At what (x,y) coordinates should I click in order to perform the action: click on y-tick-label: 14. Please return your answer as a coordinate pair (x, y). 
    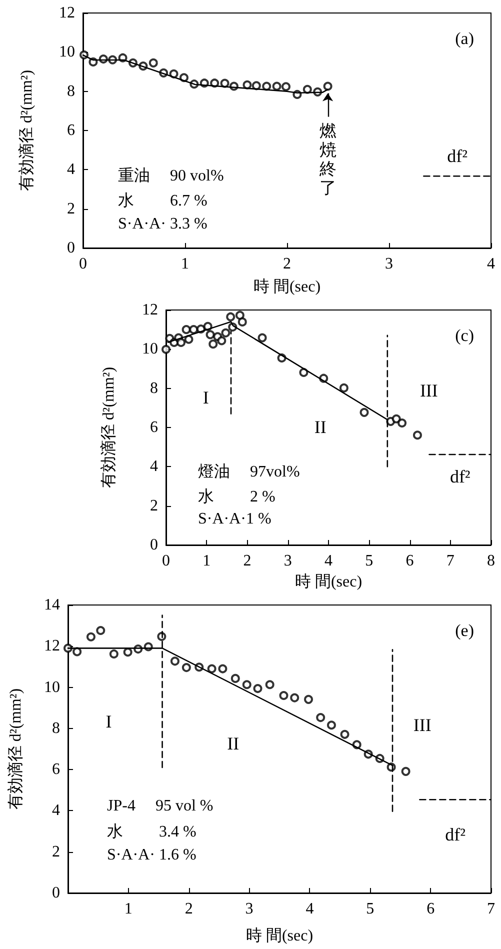
    Looking at the image, I should click on (52, 605).